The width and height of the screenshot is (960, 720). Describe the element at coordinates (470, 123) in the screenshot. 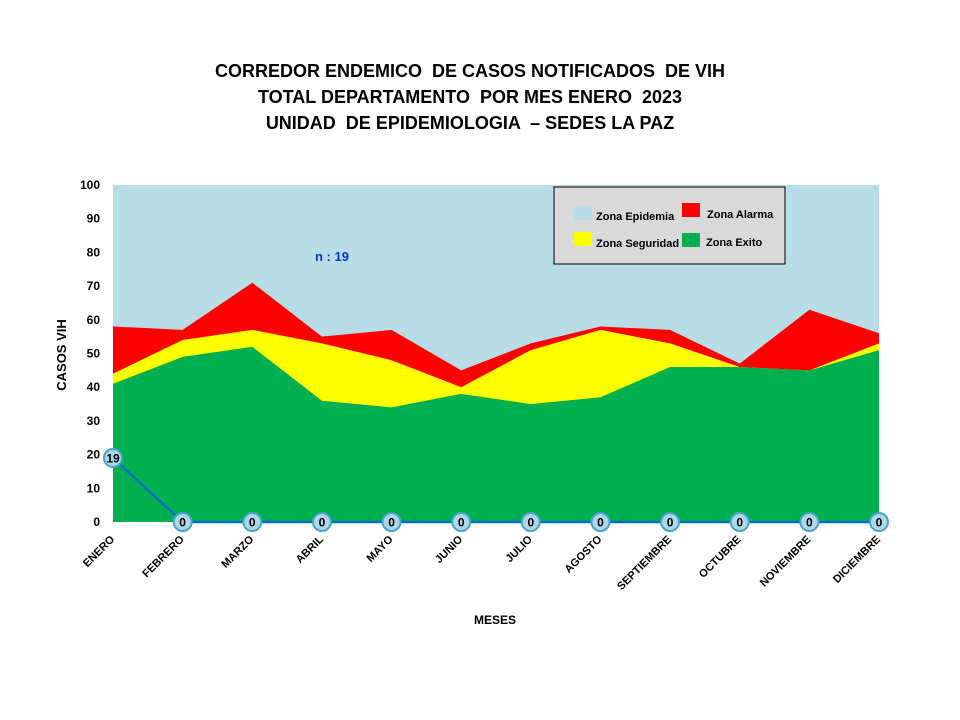

I see `title-line-3: UNIDAD DE EPIDEMIOLOGIA – SEDES LA PAZ` at that location.